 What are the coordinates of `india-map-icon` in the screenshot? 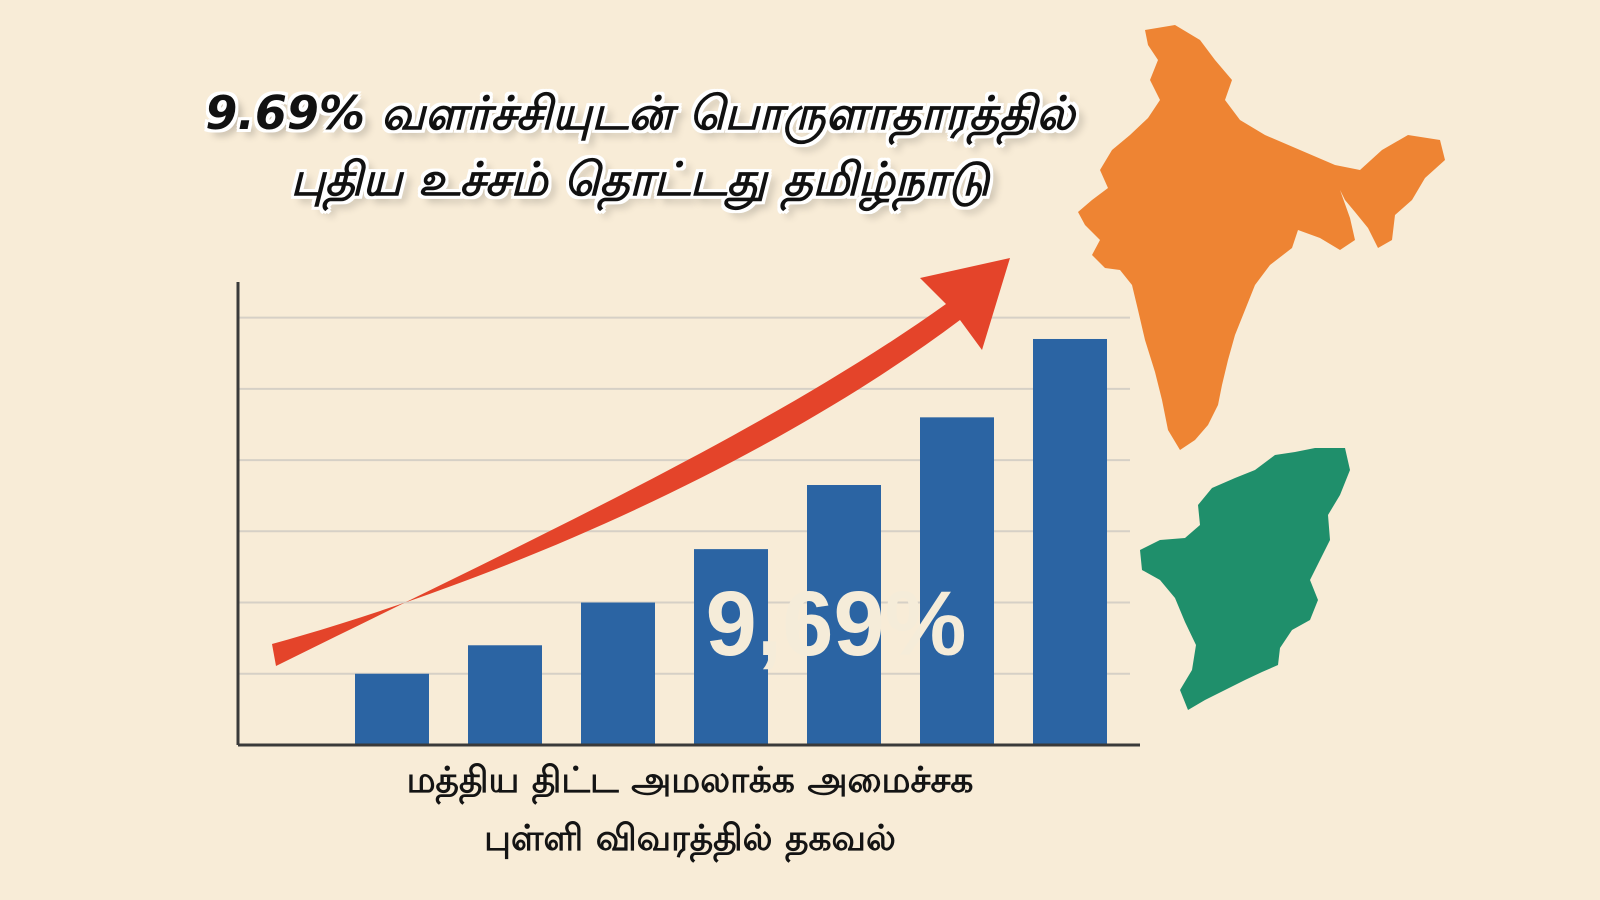 It's located at (1261, 237).